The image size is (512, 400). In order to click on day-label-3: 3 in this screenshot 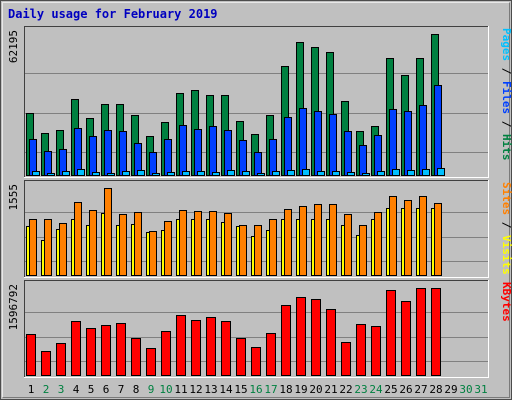, I will do `click(61, 389)`.